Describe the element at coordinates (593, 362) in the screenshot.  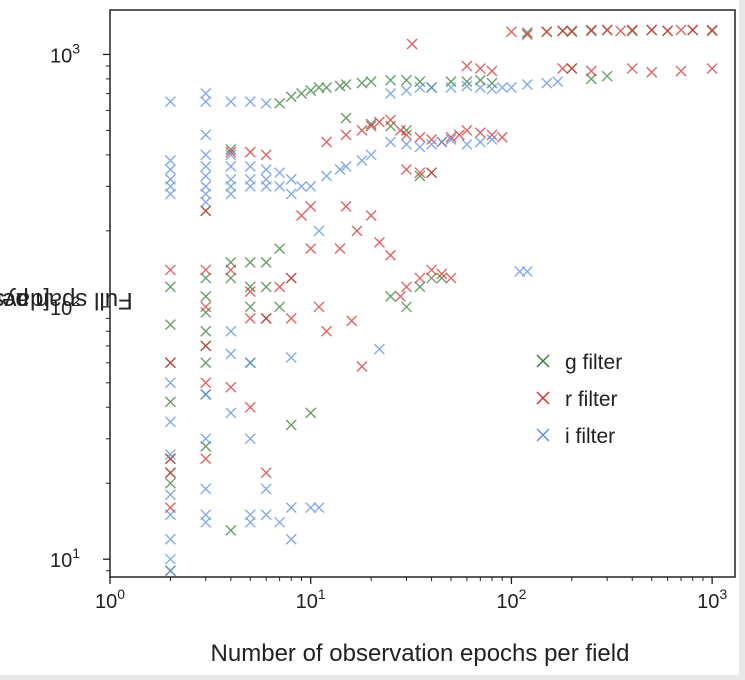
I see `legend-label-0: g filter` at that location.